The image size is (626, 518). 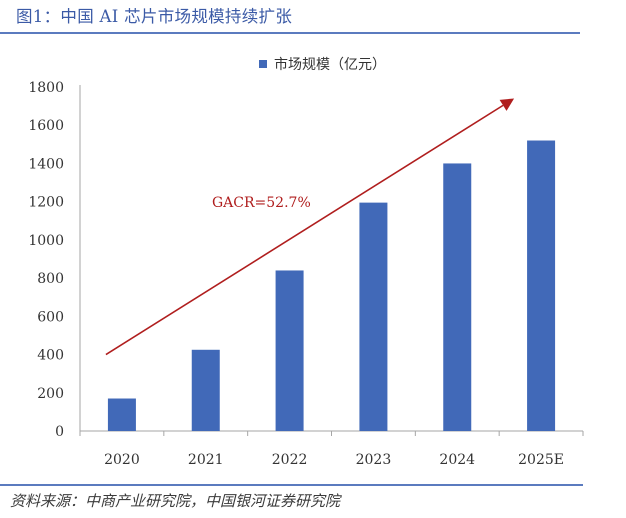 I want to click on x-tick-label: 2021, so click(x=206, y=460).